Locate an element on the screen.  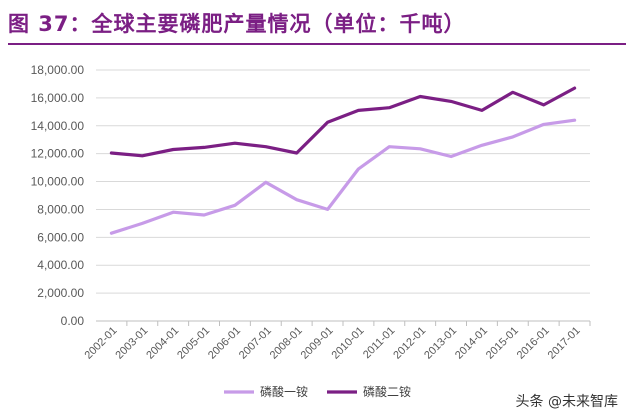
y-tick-label: 4,000.00 is located at coordinates (60, 265).